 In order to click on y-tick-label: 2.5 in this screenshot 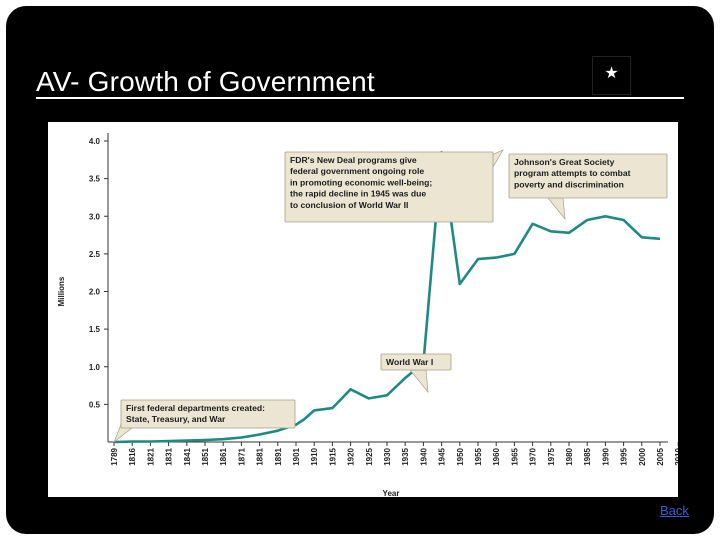, I will do `click(95, 254)`.